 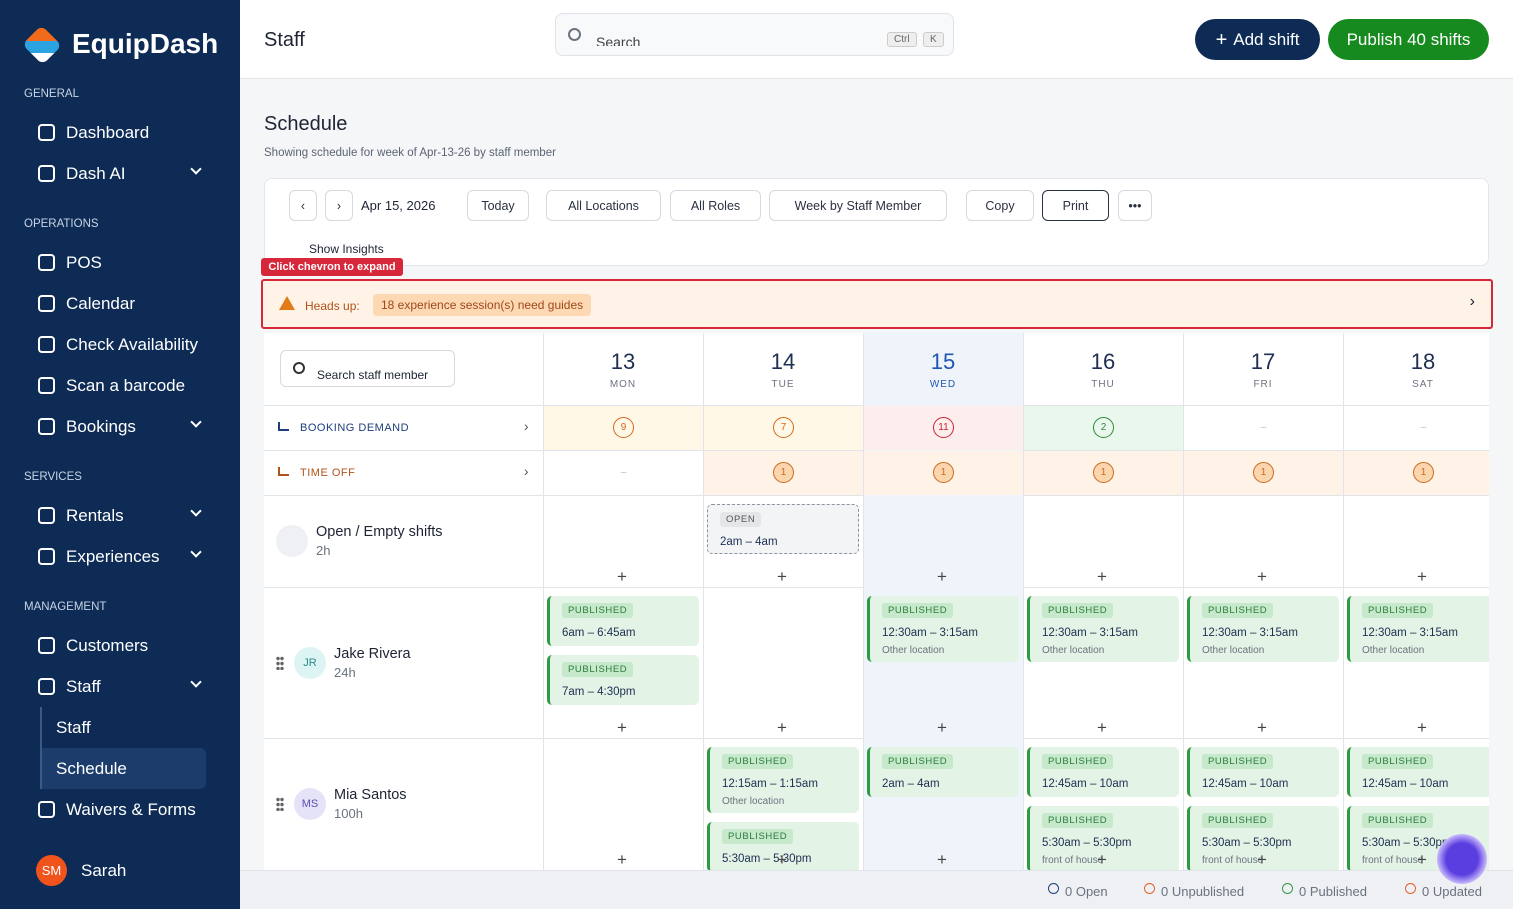 What do you see at coordinates (332, 267) in the screenshot?
I see `tooltip: Click chevron to expand` at bounding box center [332, 267].